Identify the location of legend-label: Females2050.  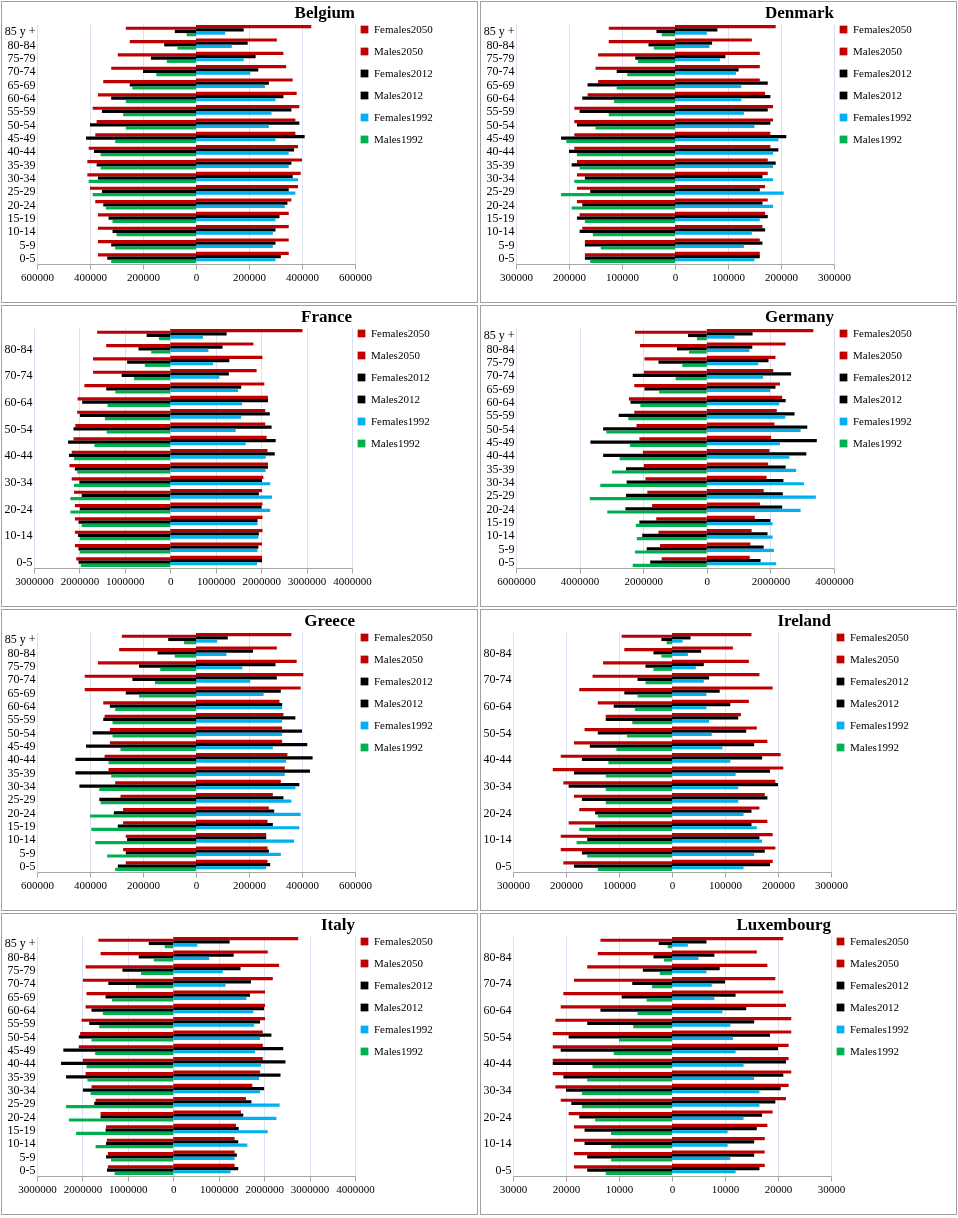
(404, 940).